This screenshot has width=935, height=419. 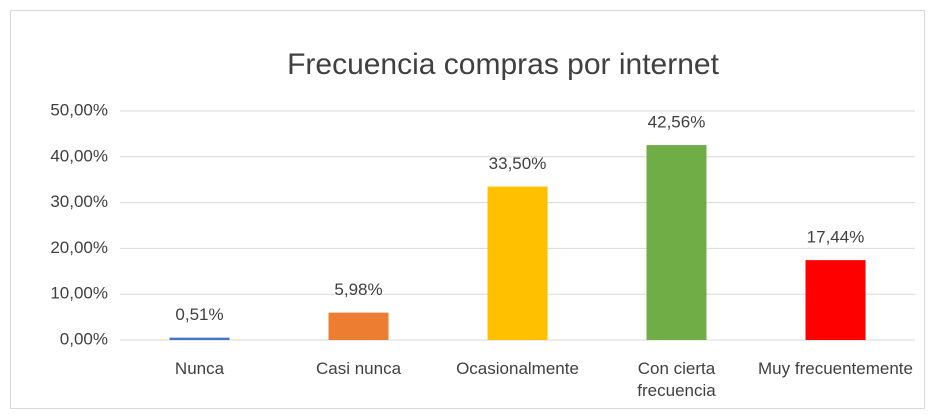 I want to click on x-tick-label: Con cierta frecuencia, so click(x=676, y=379).